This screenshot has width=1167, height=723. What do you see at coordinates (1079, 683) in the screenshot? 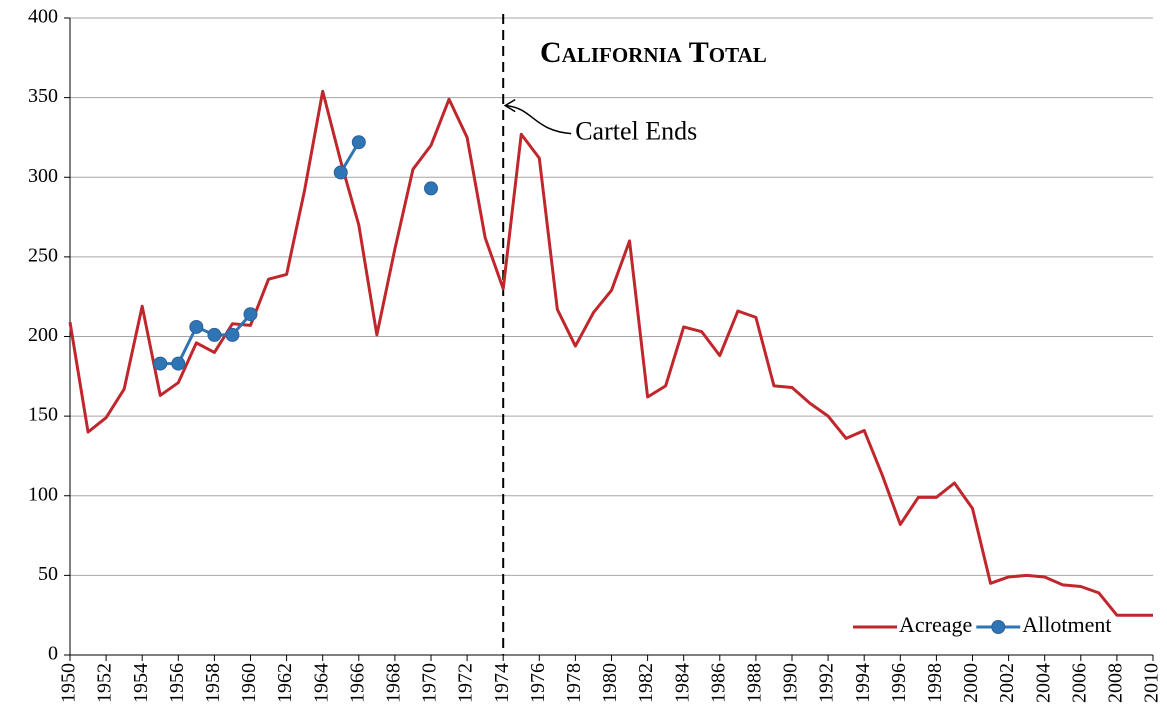
I see `x-tick-label: 2006` at bounding box center [1079, 683].